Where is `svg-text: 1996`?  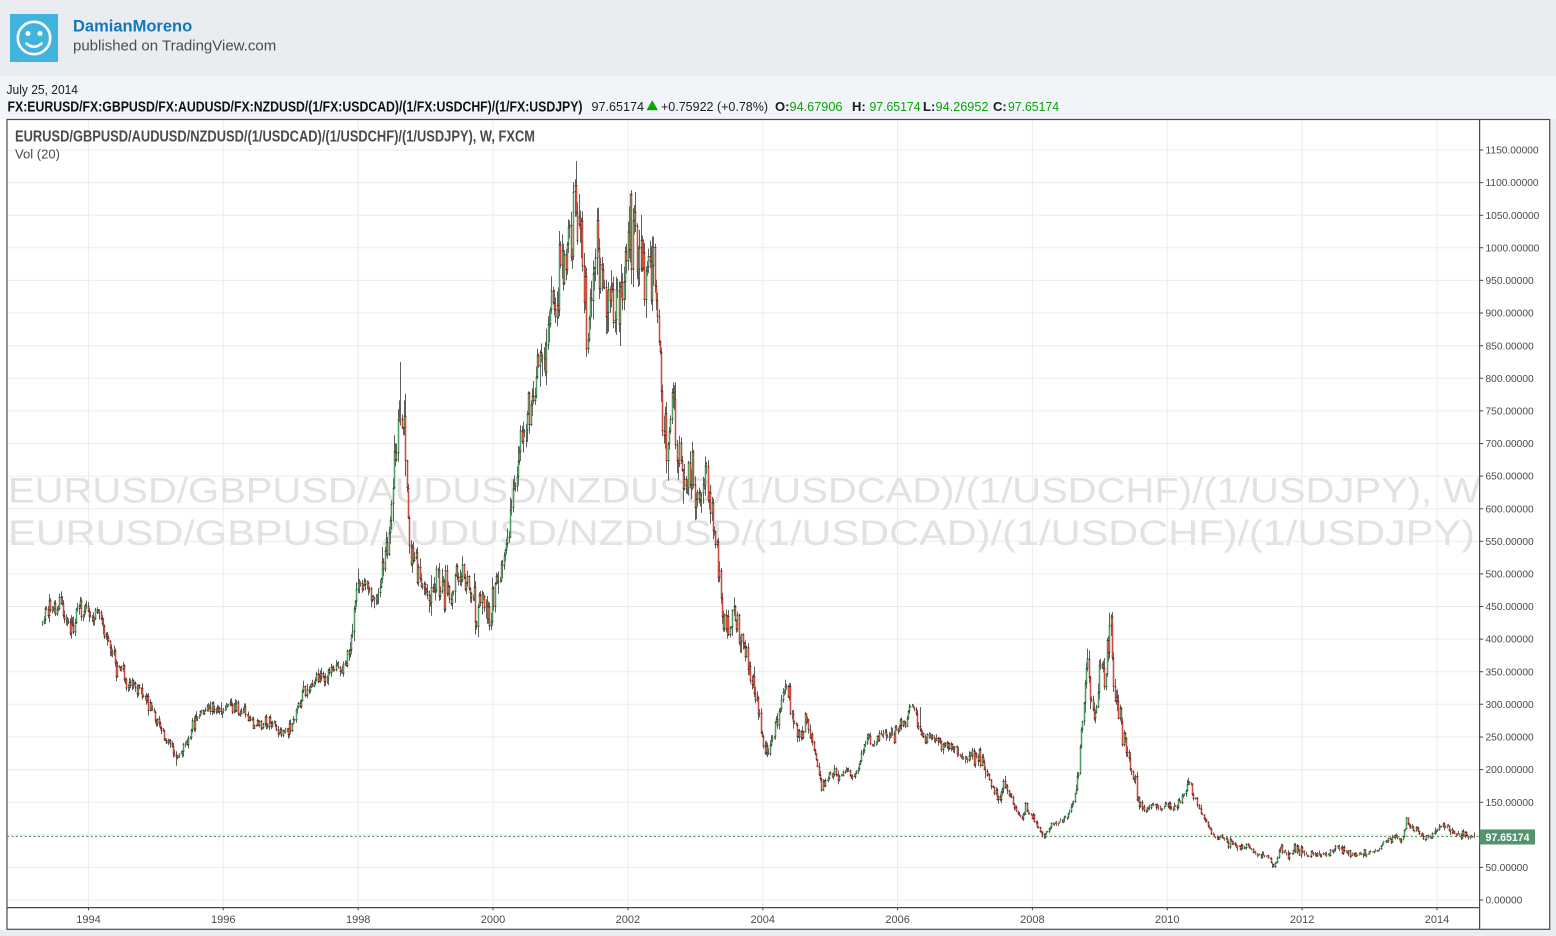
svg-text: 1996 is located at coordinates (223, 920).